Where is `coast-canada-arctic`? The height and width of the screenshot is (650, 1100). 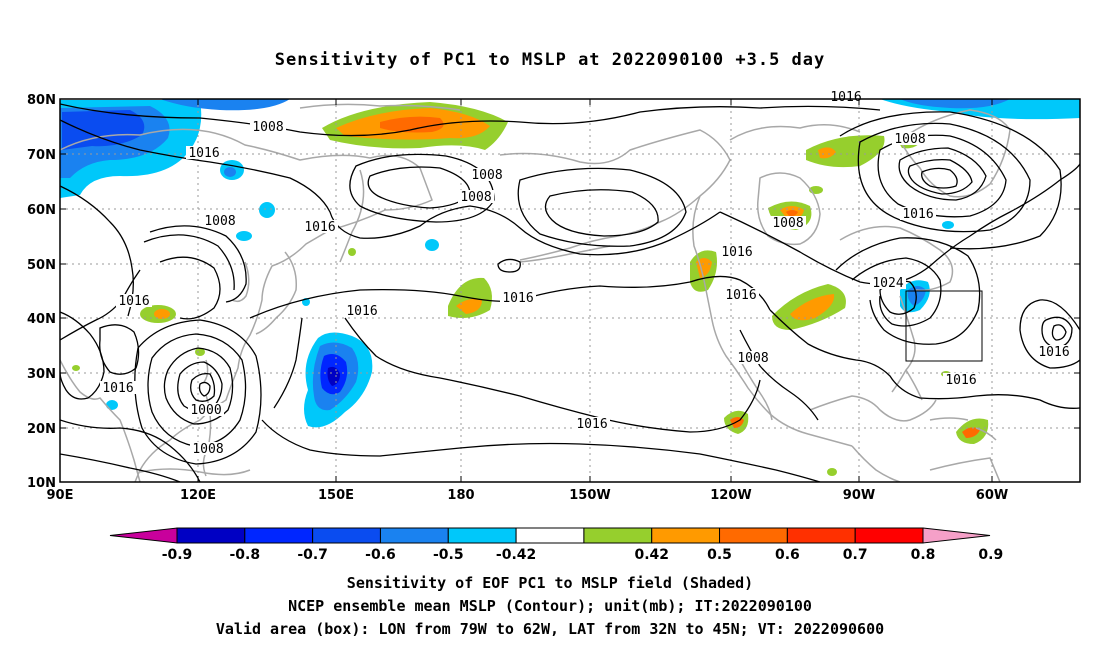 coast-canada-arctic is located at coordinates (795, 132).